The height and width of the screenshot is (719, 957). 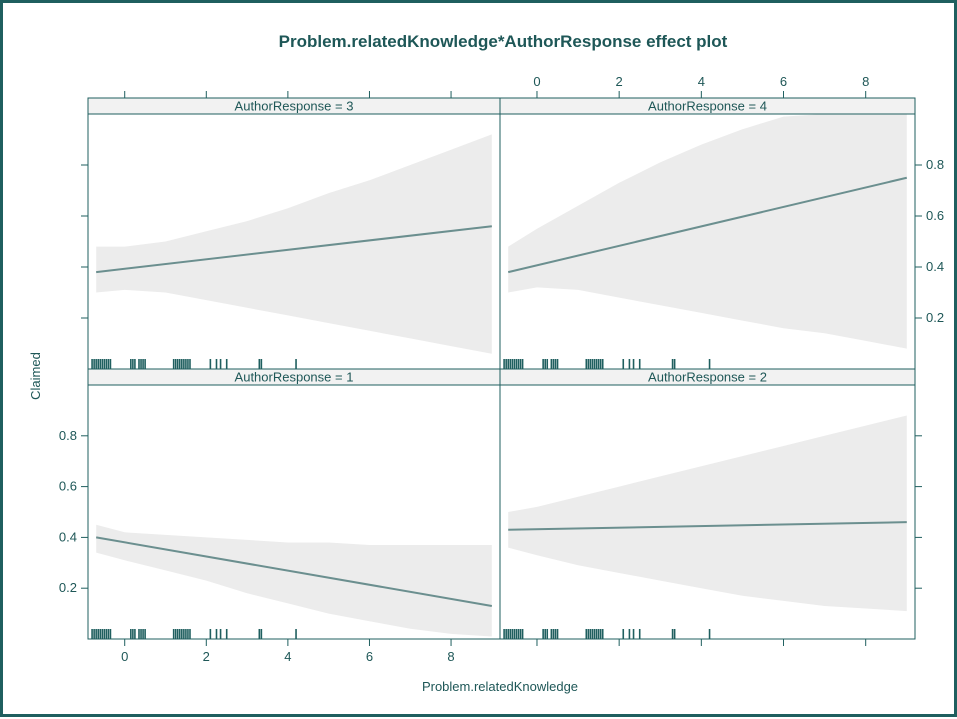 What do you see at coordinates (68, 435) in the screenshot?
I see `y-tick-label-left: 0.8` at bounding box center [68, 435].